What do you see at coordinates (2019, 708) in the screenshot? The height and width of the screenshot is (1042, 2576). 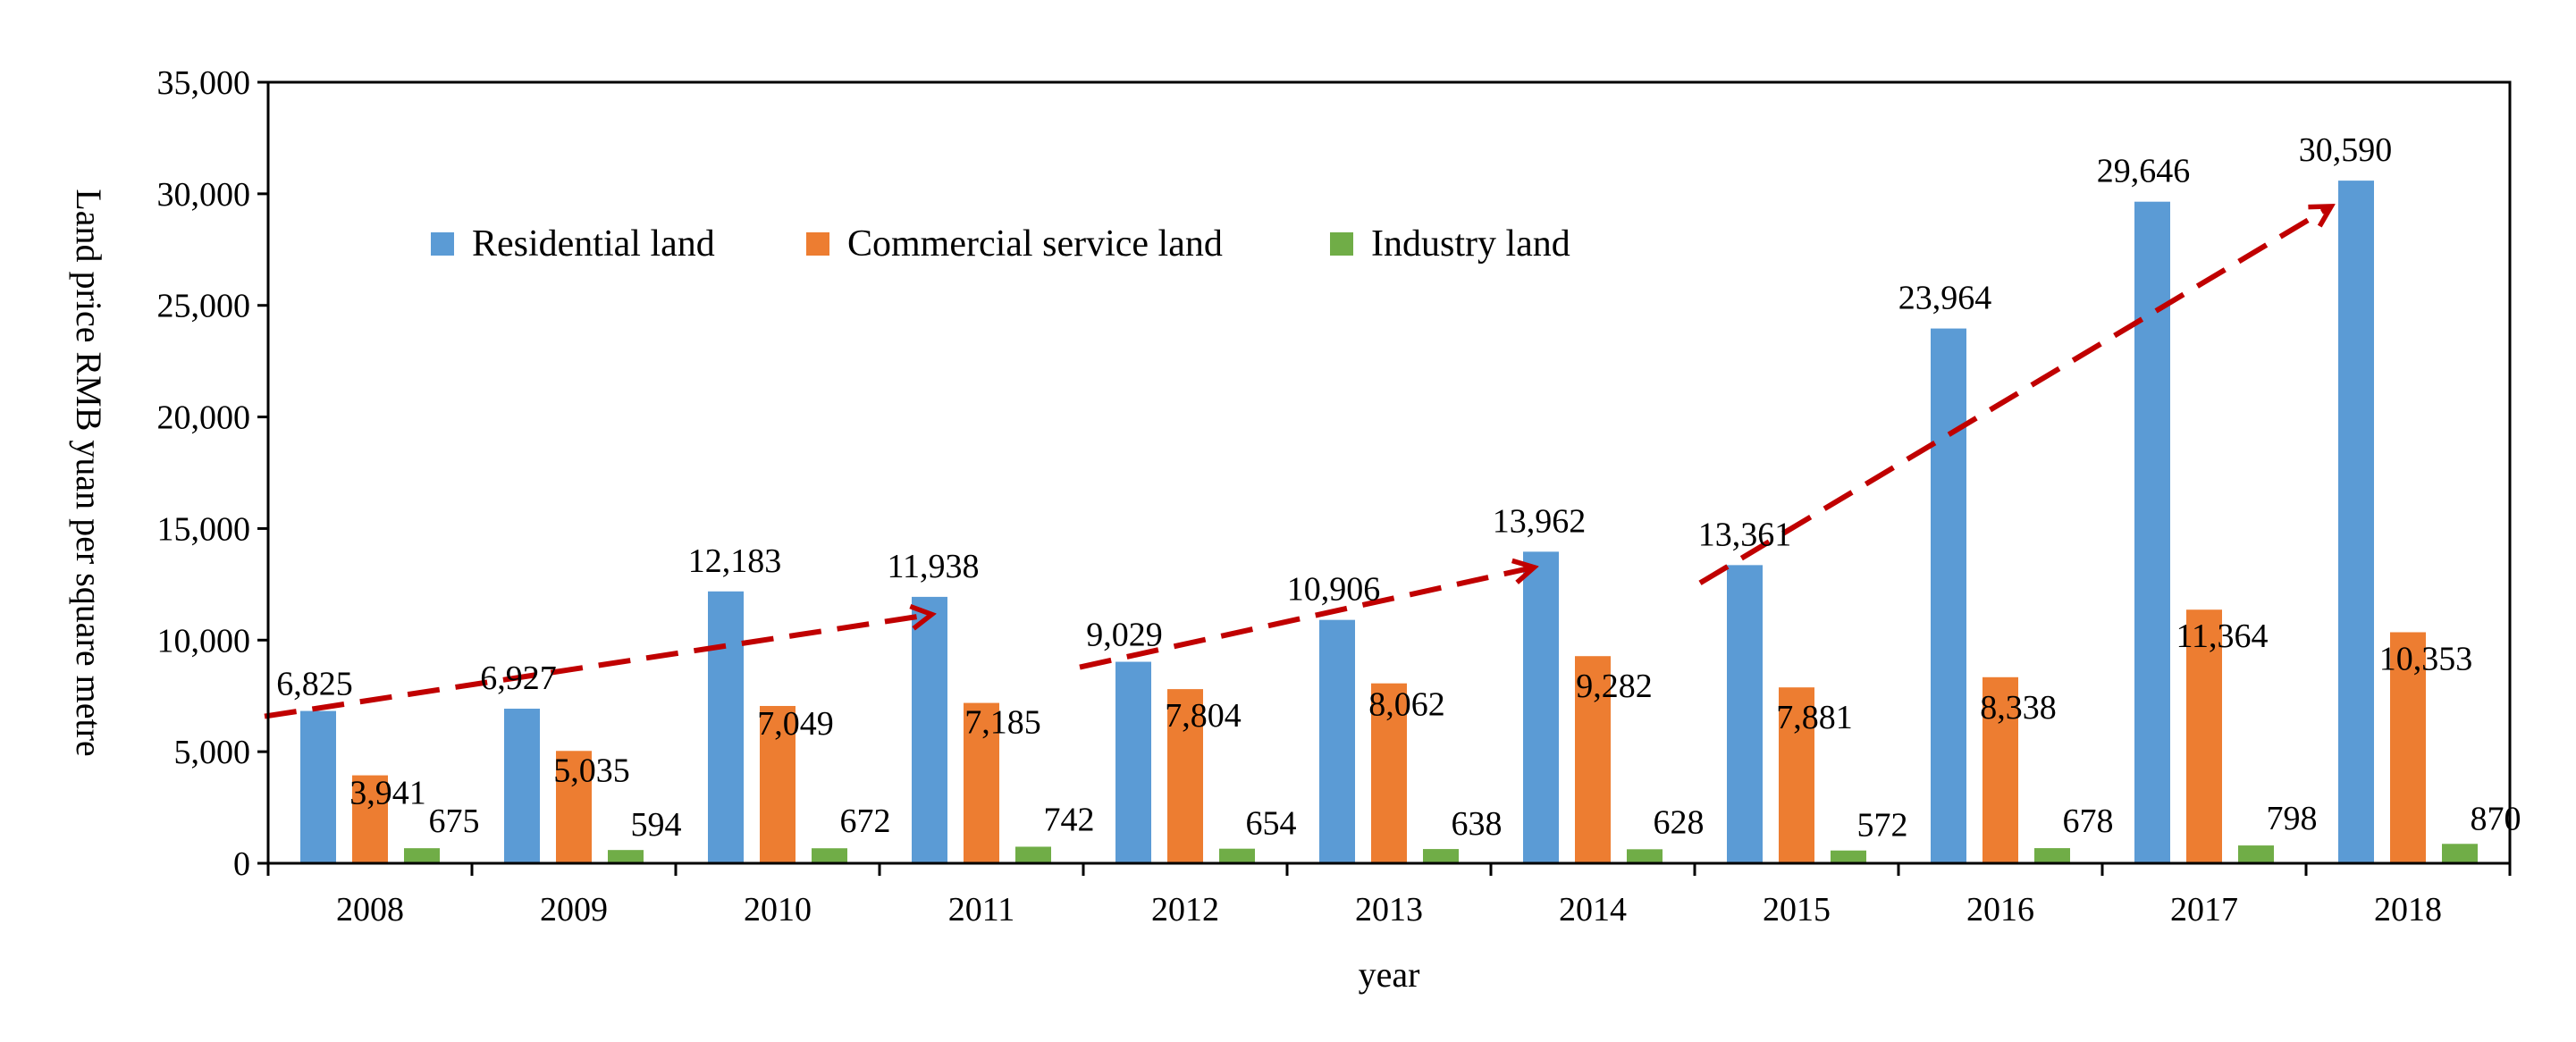 I see `data-label-commercial-service-land-2016: 8,338` at bounding box center [2019, 708].